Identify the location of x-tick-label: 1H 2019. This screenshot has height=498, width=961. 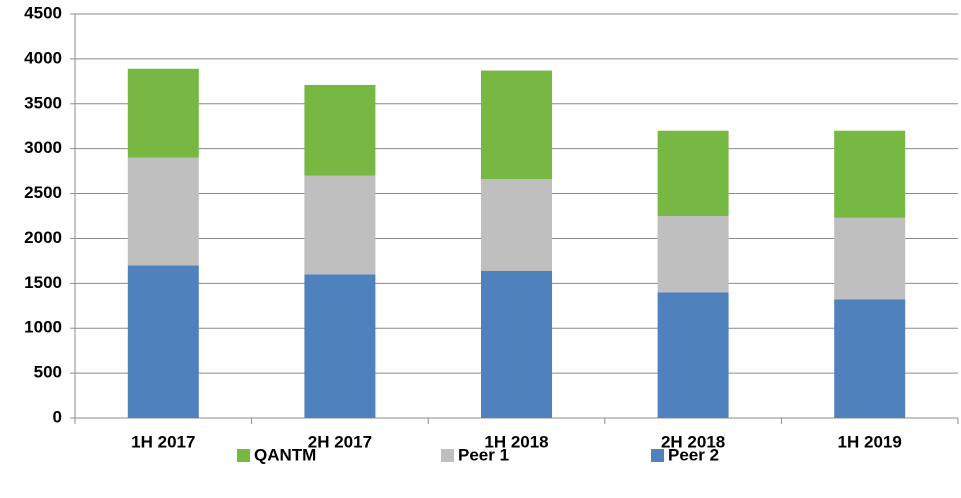
(870, 441).